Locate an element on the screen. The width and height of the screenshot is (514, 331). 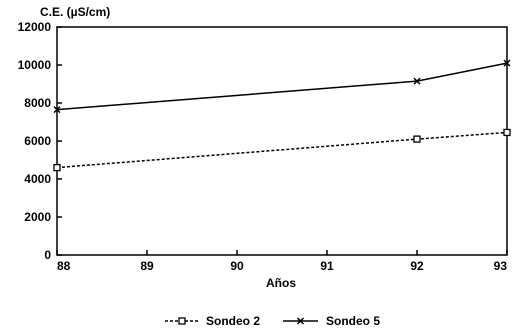
y-tick-label: 0 is located at coordinates (47, 255).